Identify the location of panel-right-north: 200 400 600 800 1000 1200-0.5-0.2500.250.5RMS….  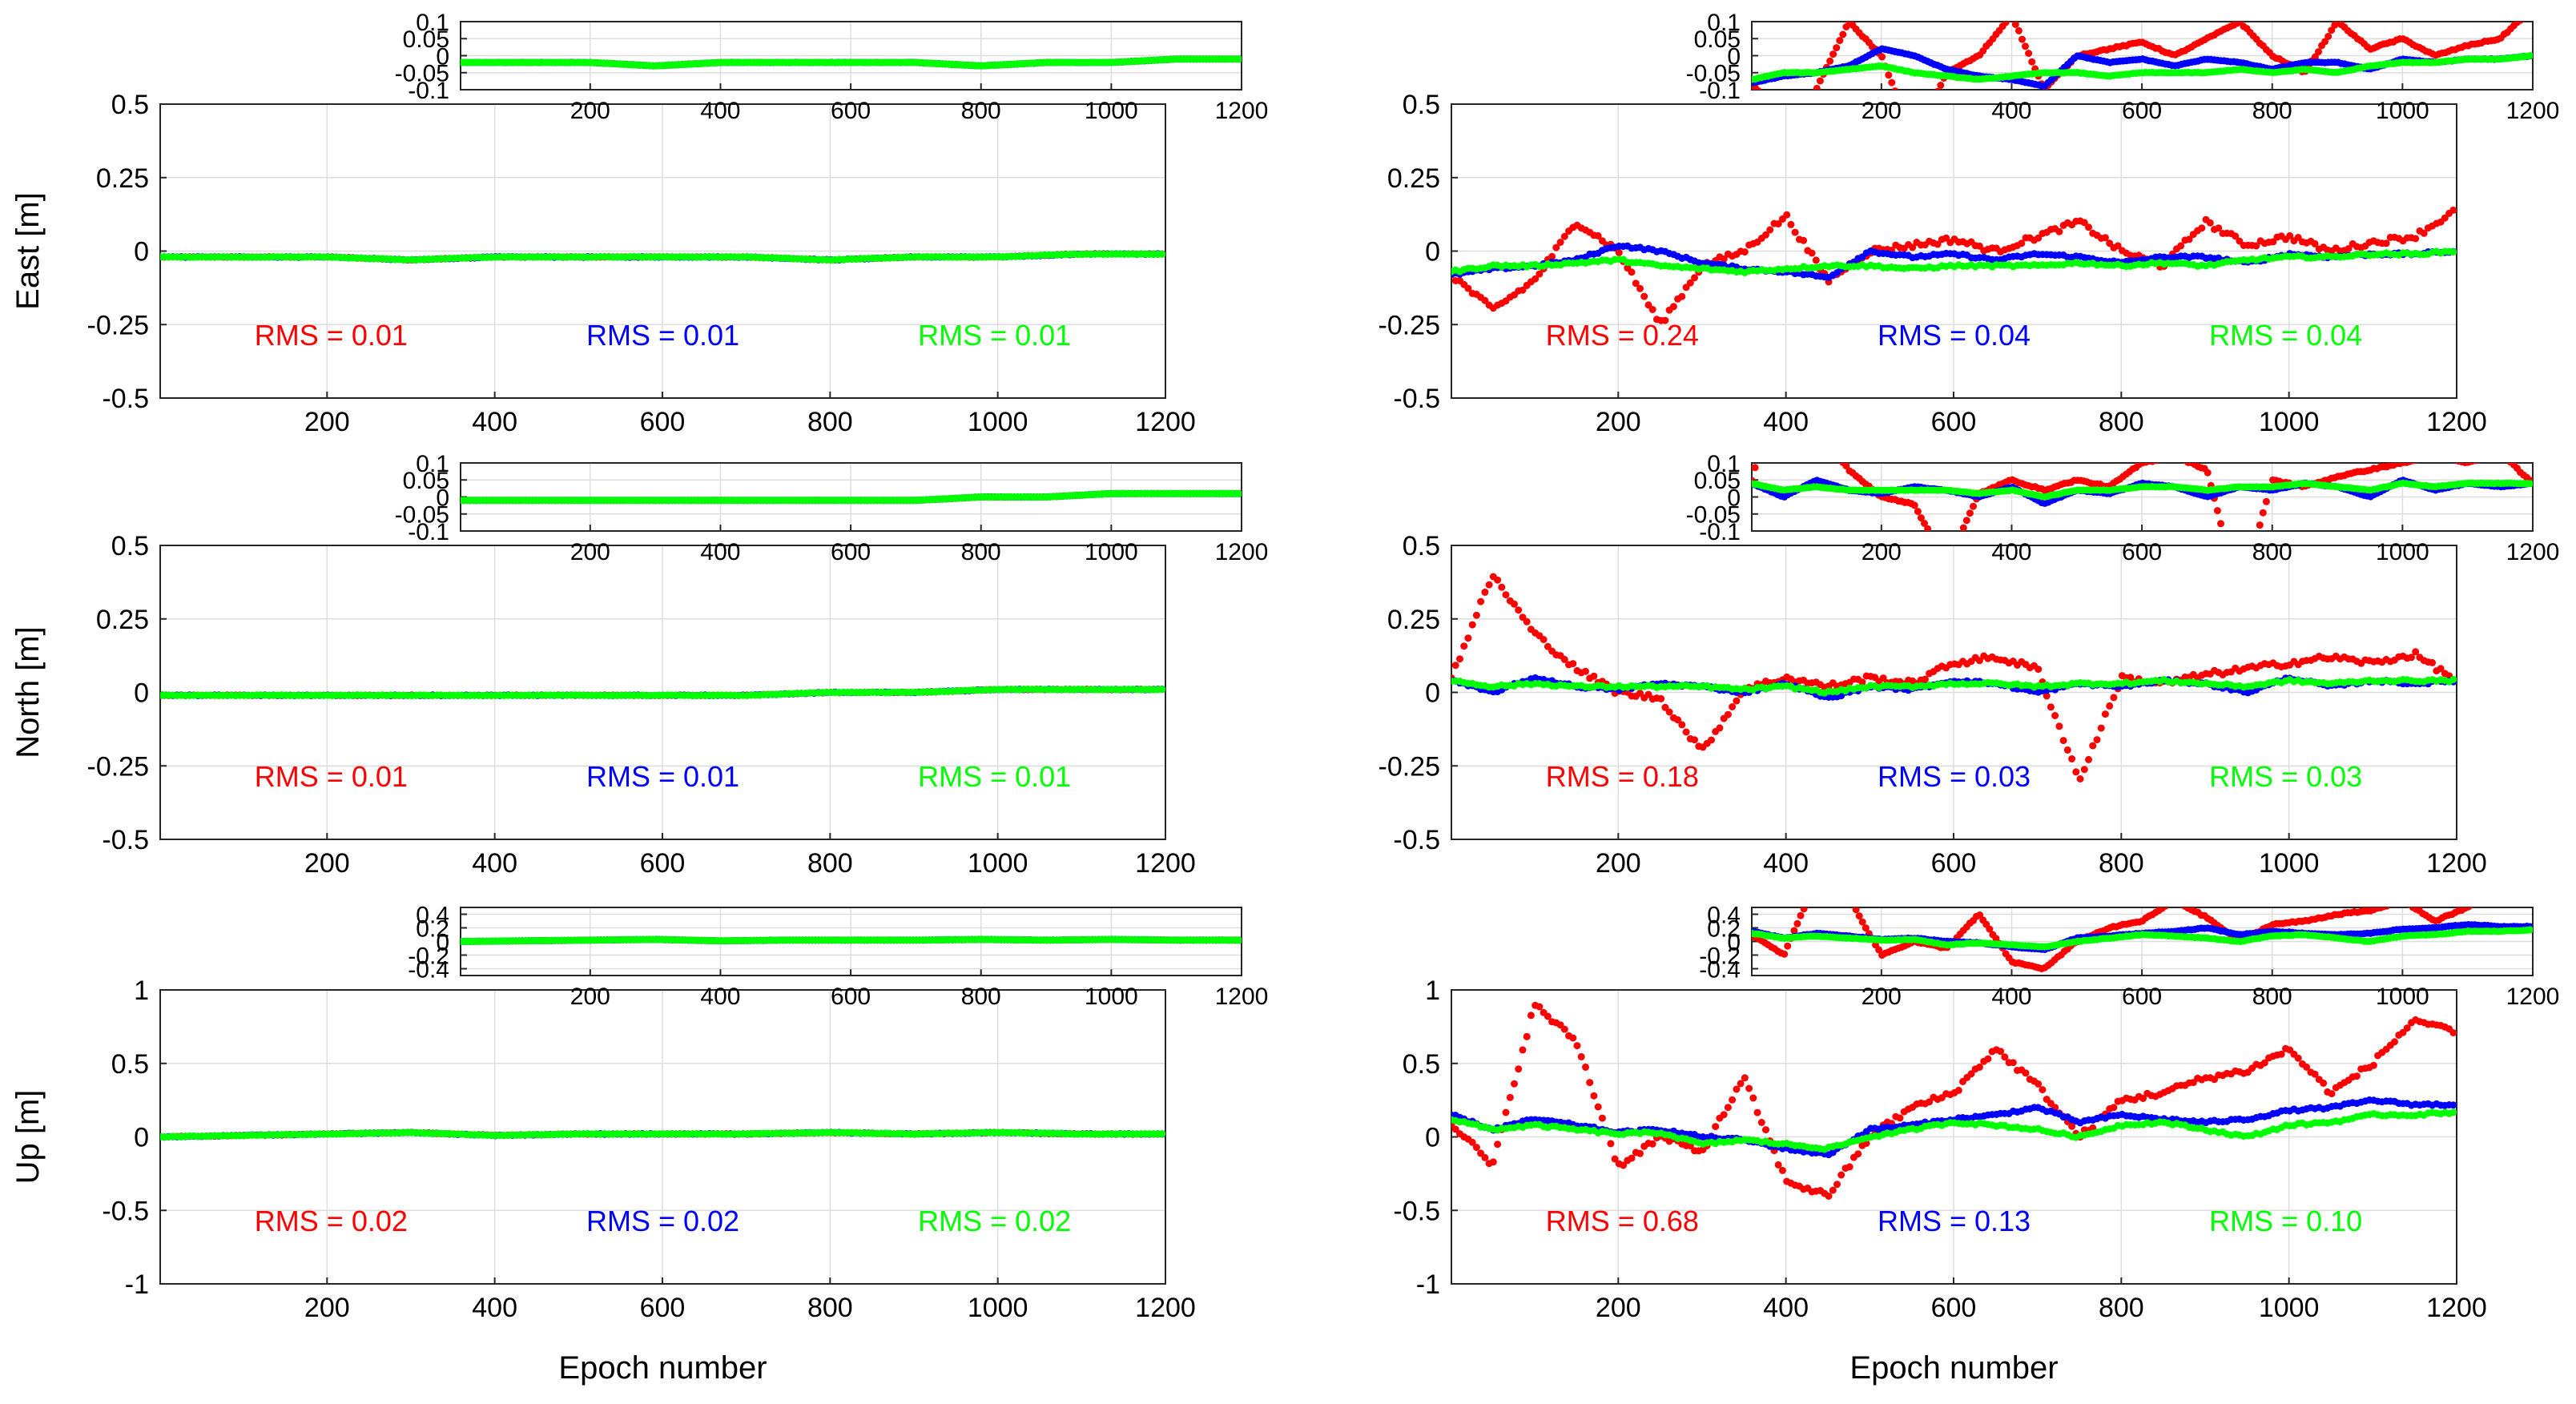
(1933, 705).